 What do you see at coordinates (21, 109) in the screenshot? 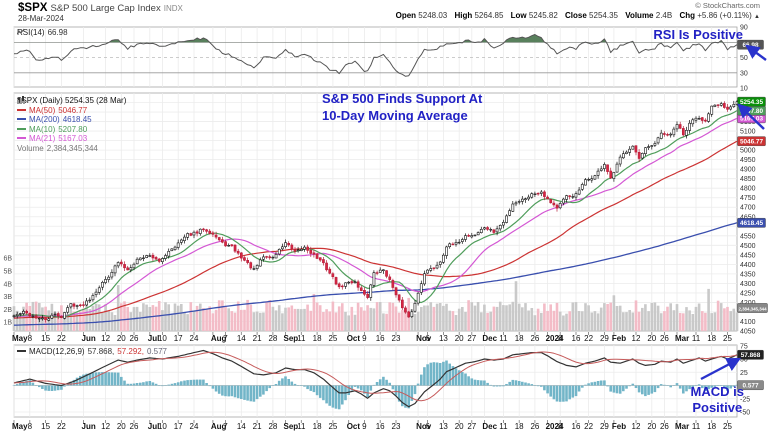
I see `ma50-line-sample` at bounding box center [21, 109].